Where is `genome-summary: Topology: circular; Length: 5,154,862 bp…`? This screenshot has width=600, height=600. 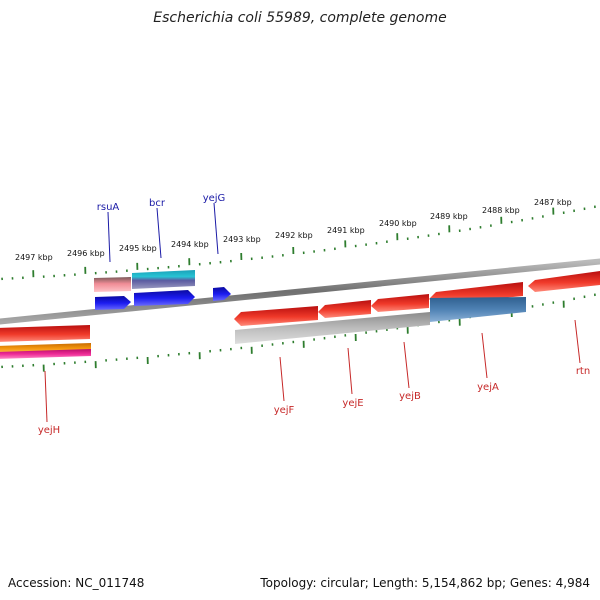 genome-summary: Topology: circular; Length: 5,154,862 bp… is located at coordinates (425, 583).